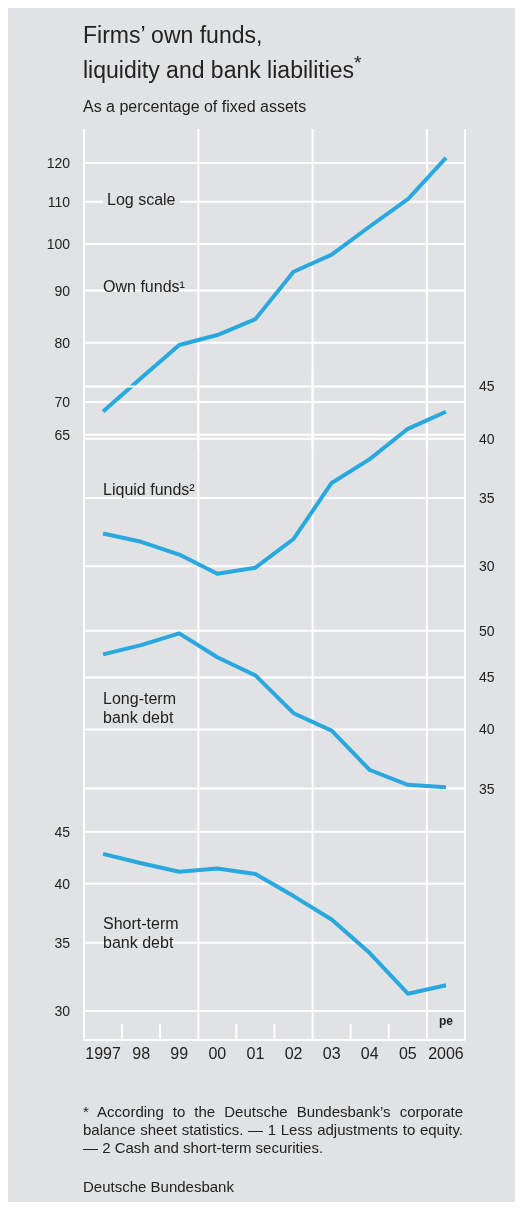  I want to click on text: Short-term bank debt, so click(141, 932).